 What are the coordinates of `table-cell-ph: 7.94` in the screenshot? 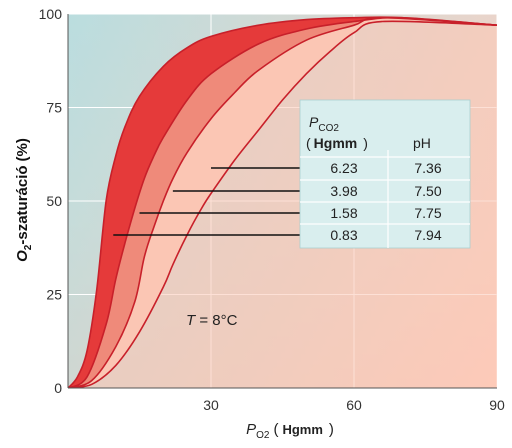 It's located at (427, 235).